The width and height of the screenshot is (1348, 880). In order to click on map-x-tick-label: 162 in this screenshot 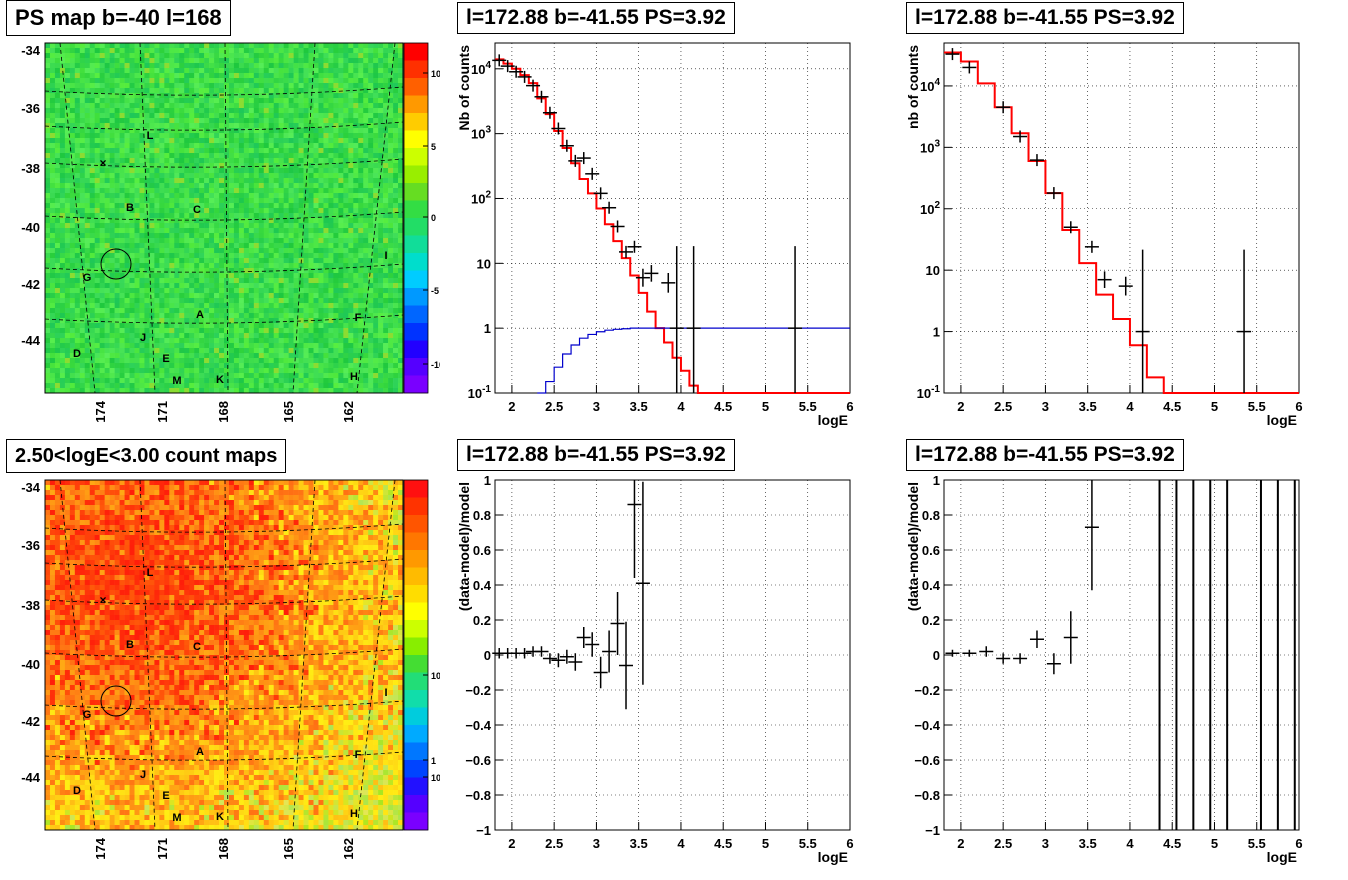, I will do `click(348, 412)`.